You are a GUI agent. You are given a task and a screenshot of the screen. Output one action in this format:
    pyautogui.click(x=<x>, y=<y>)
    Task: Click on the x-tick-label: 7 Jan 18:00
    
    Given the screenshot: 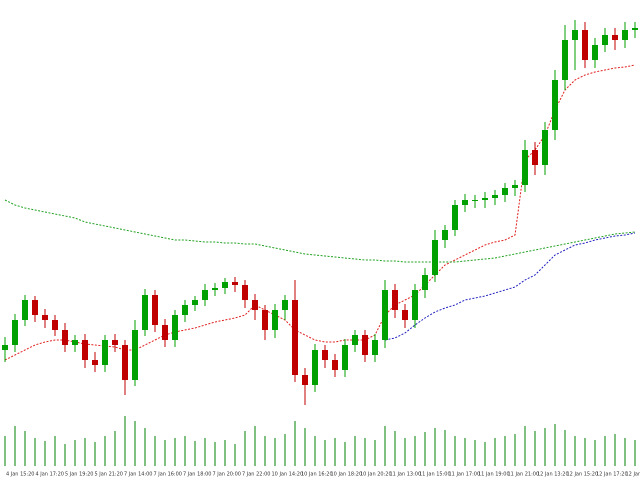 What is the action you would take?
    pyautogui.click(x=197, y=475)
    